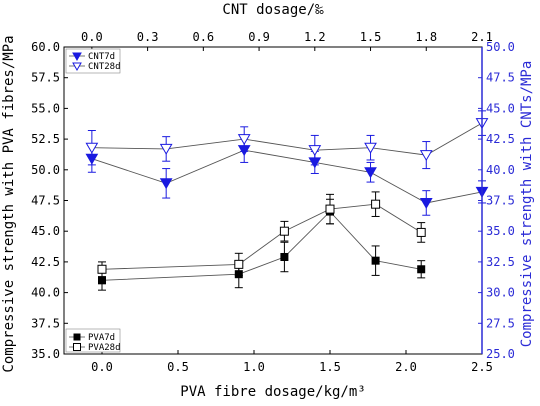 The width and height of the screenshot is (540, 406). Describe the element at coordinates (45, 293) in the screenshot. I see `left-y-tick-label: 40.0` at that location.